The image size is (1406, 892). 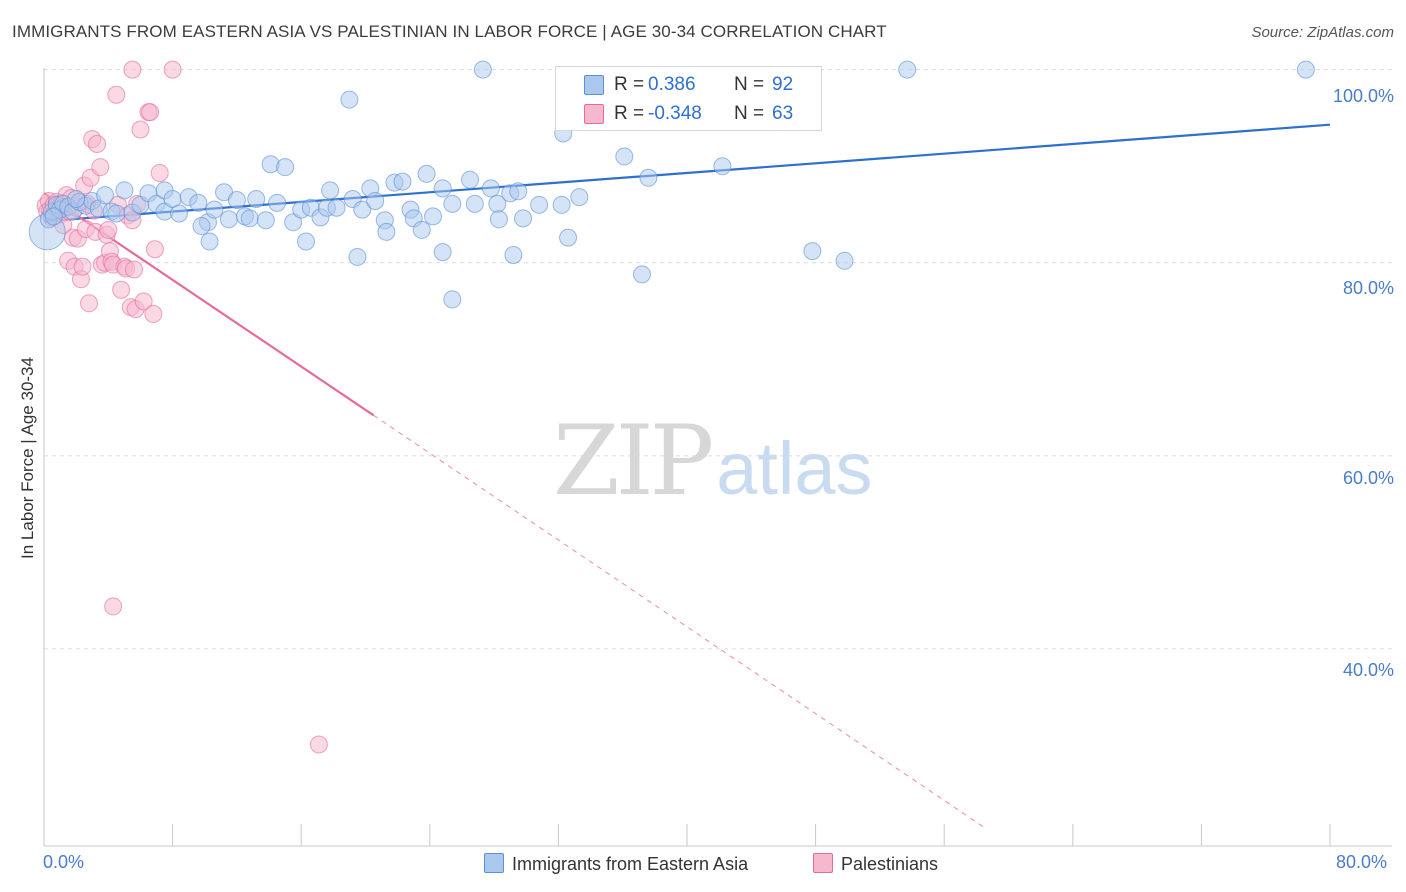 What do you see at coordinates (594, 114) in the screenshot?
I see `pink-swatch` at bounding box center [594, 114].